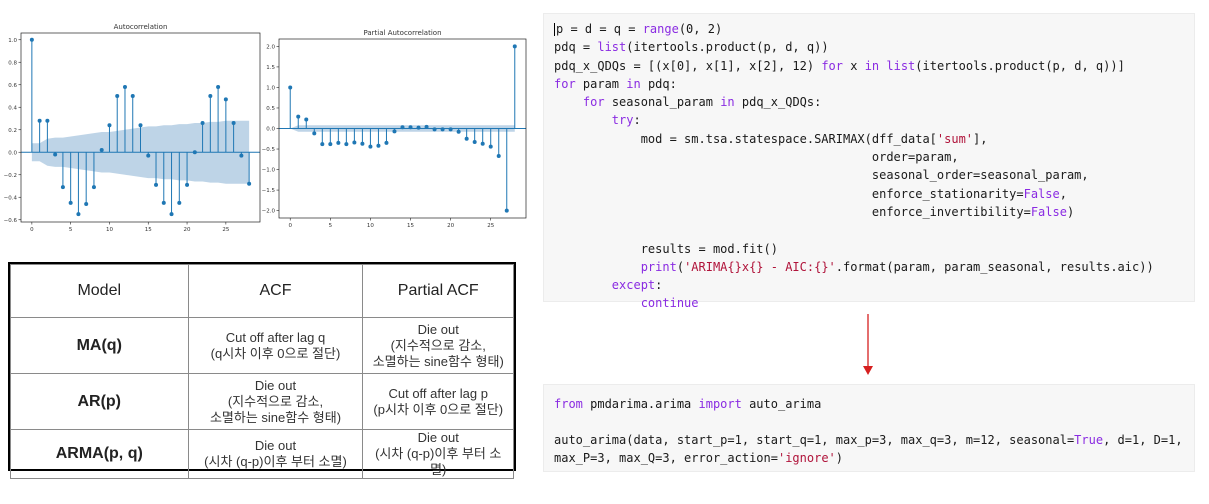 This screenshot has height=504, width=1209. I want to click on x-tick-label: 5, so click(71, 229).